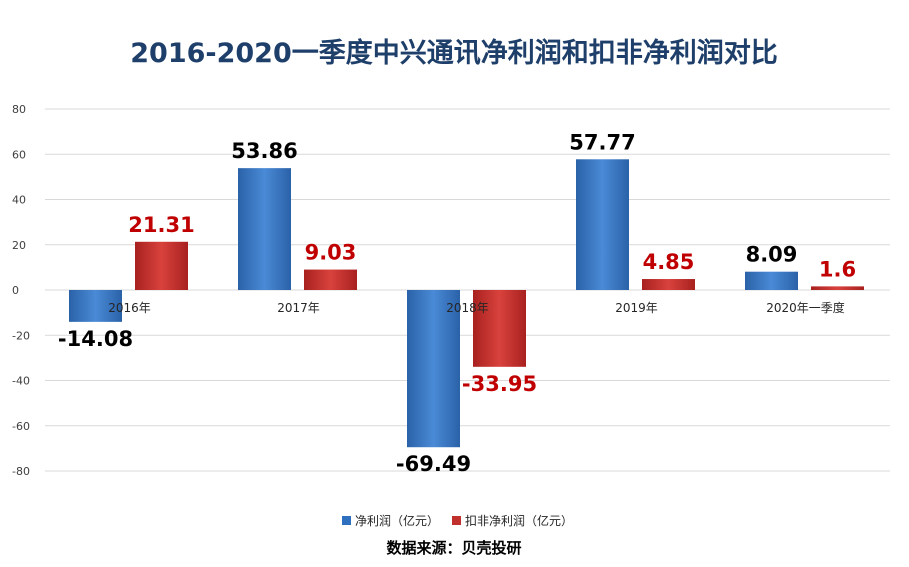 This screenshot has width=909, height=567. Describe the element at coordinates (19, 109) in the screenshot. I see `y-tick-label: 80` at that location.